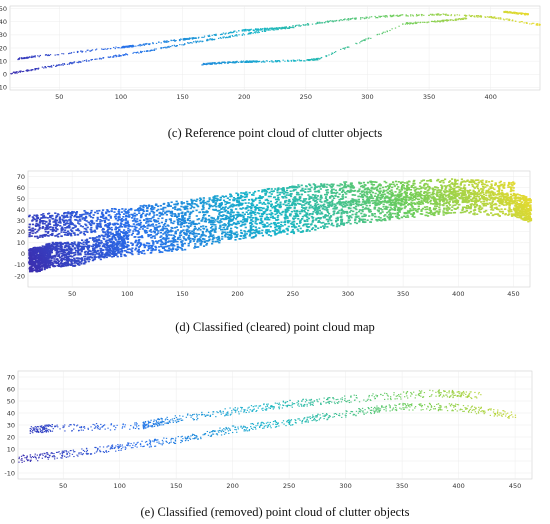  What do you see at coordinates (458, 294) in the screenshot?
I see `x-tick-label: 400` at bounding box center [458, 294].